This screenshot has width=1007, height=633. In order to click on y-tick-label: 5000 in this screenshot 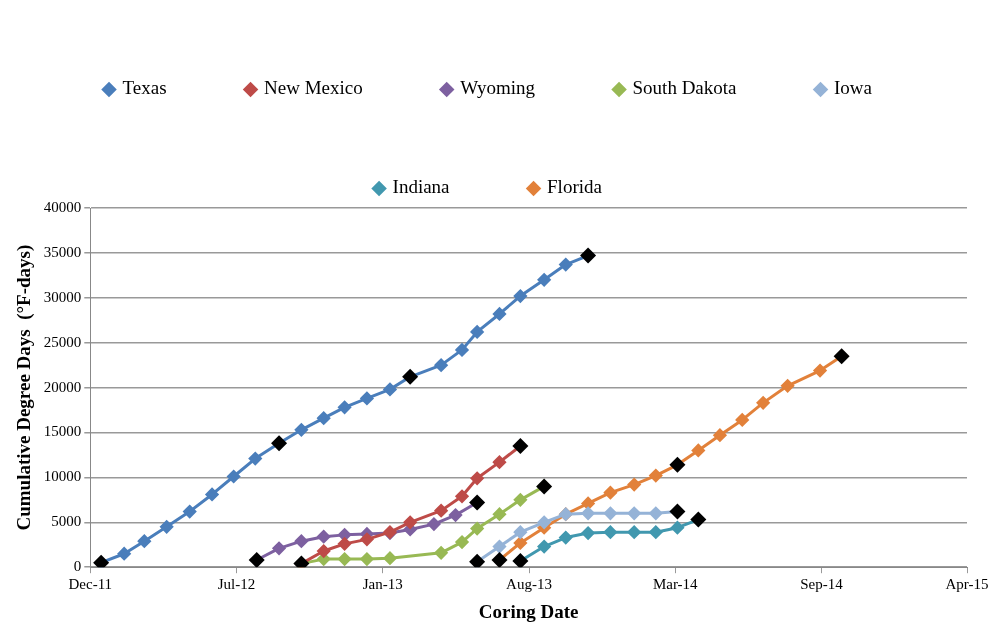, I will do `click(66, 521)`.